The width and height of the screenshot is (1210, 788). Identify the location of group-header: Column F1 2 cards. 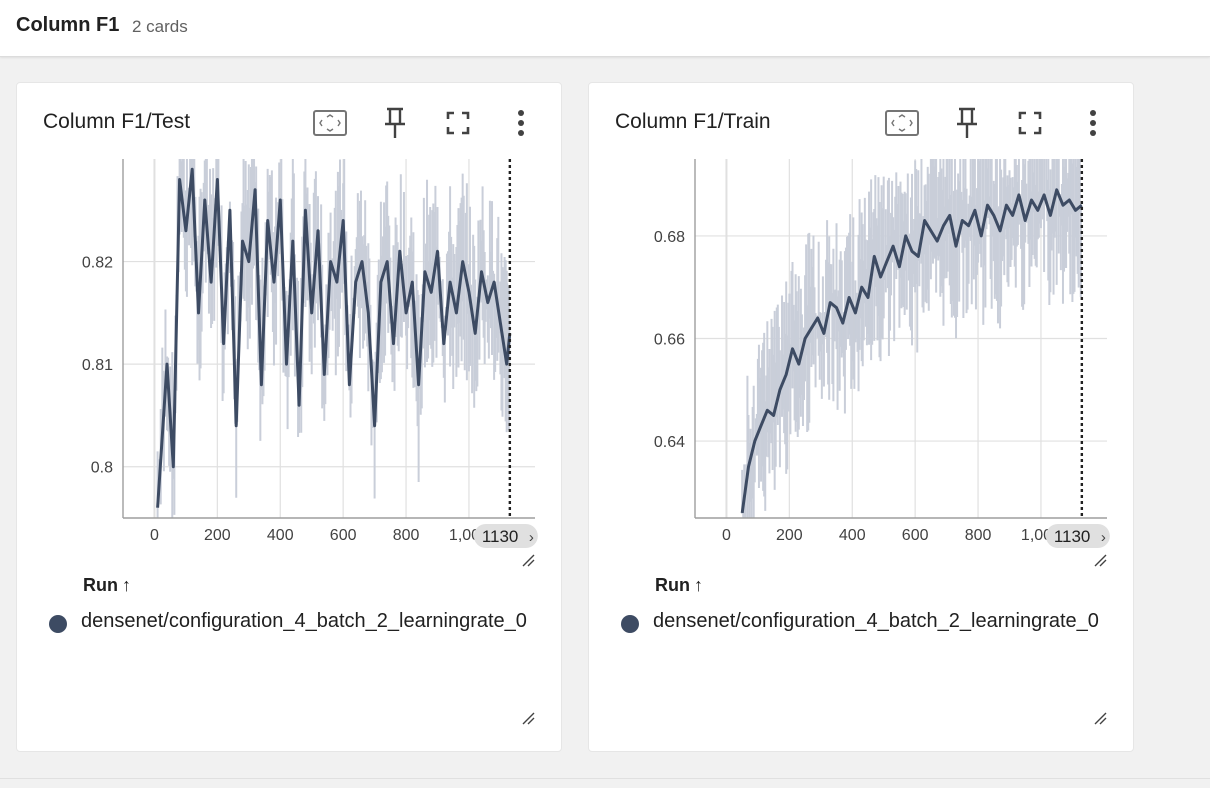
(605, 28).